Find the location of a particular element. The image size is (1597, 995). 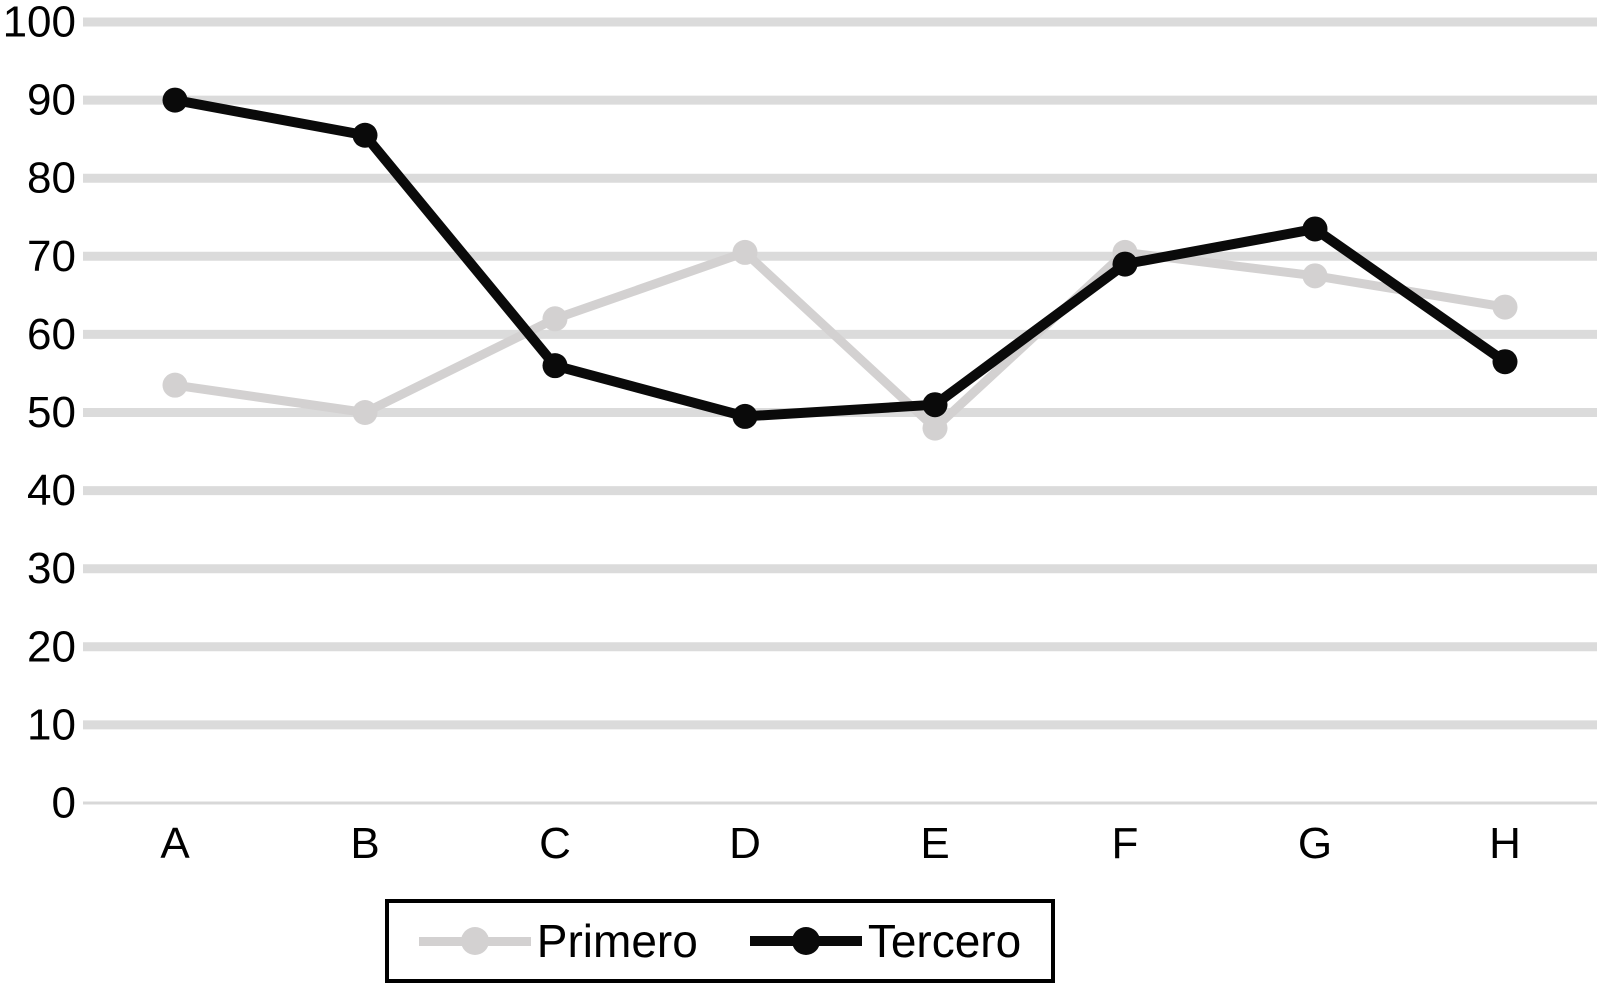

x-category-label-A: A is located at coordinates (175, 843).